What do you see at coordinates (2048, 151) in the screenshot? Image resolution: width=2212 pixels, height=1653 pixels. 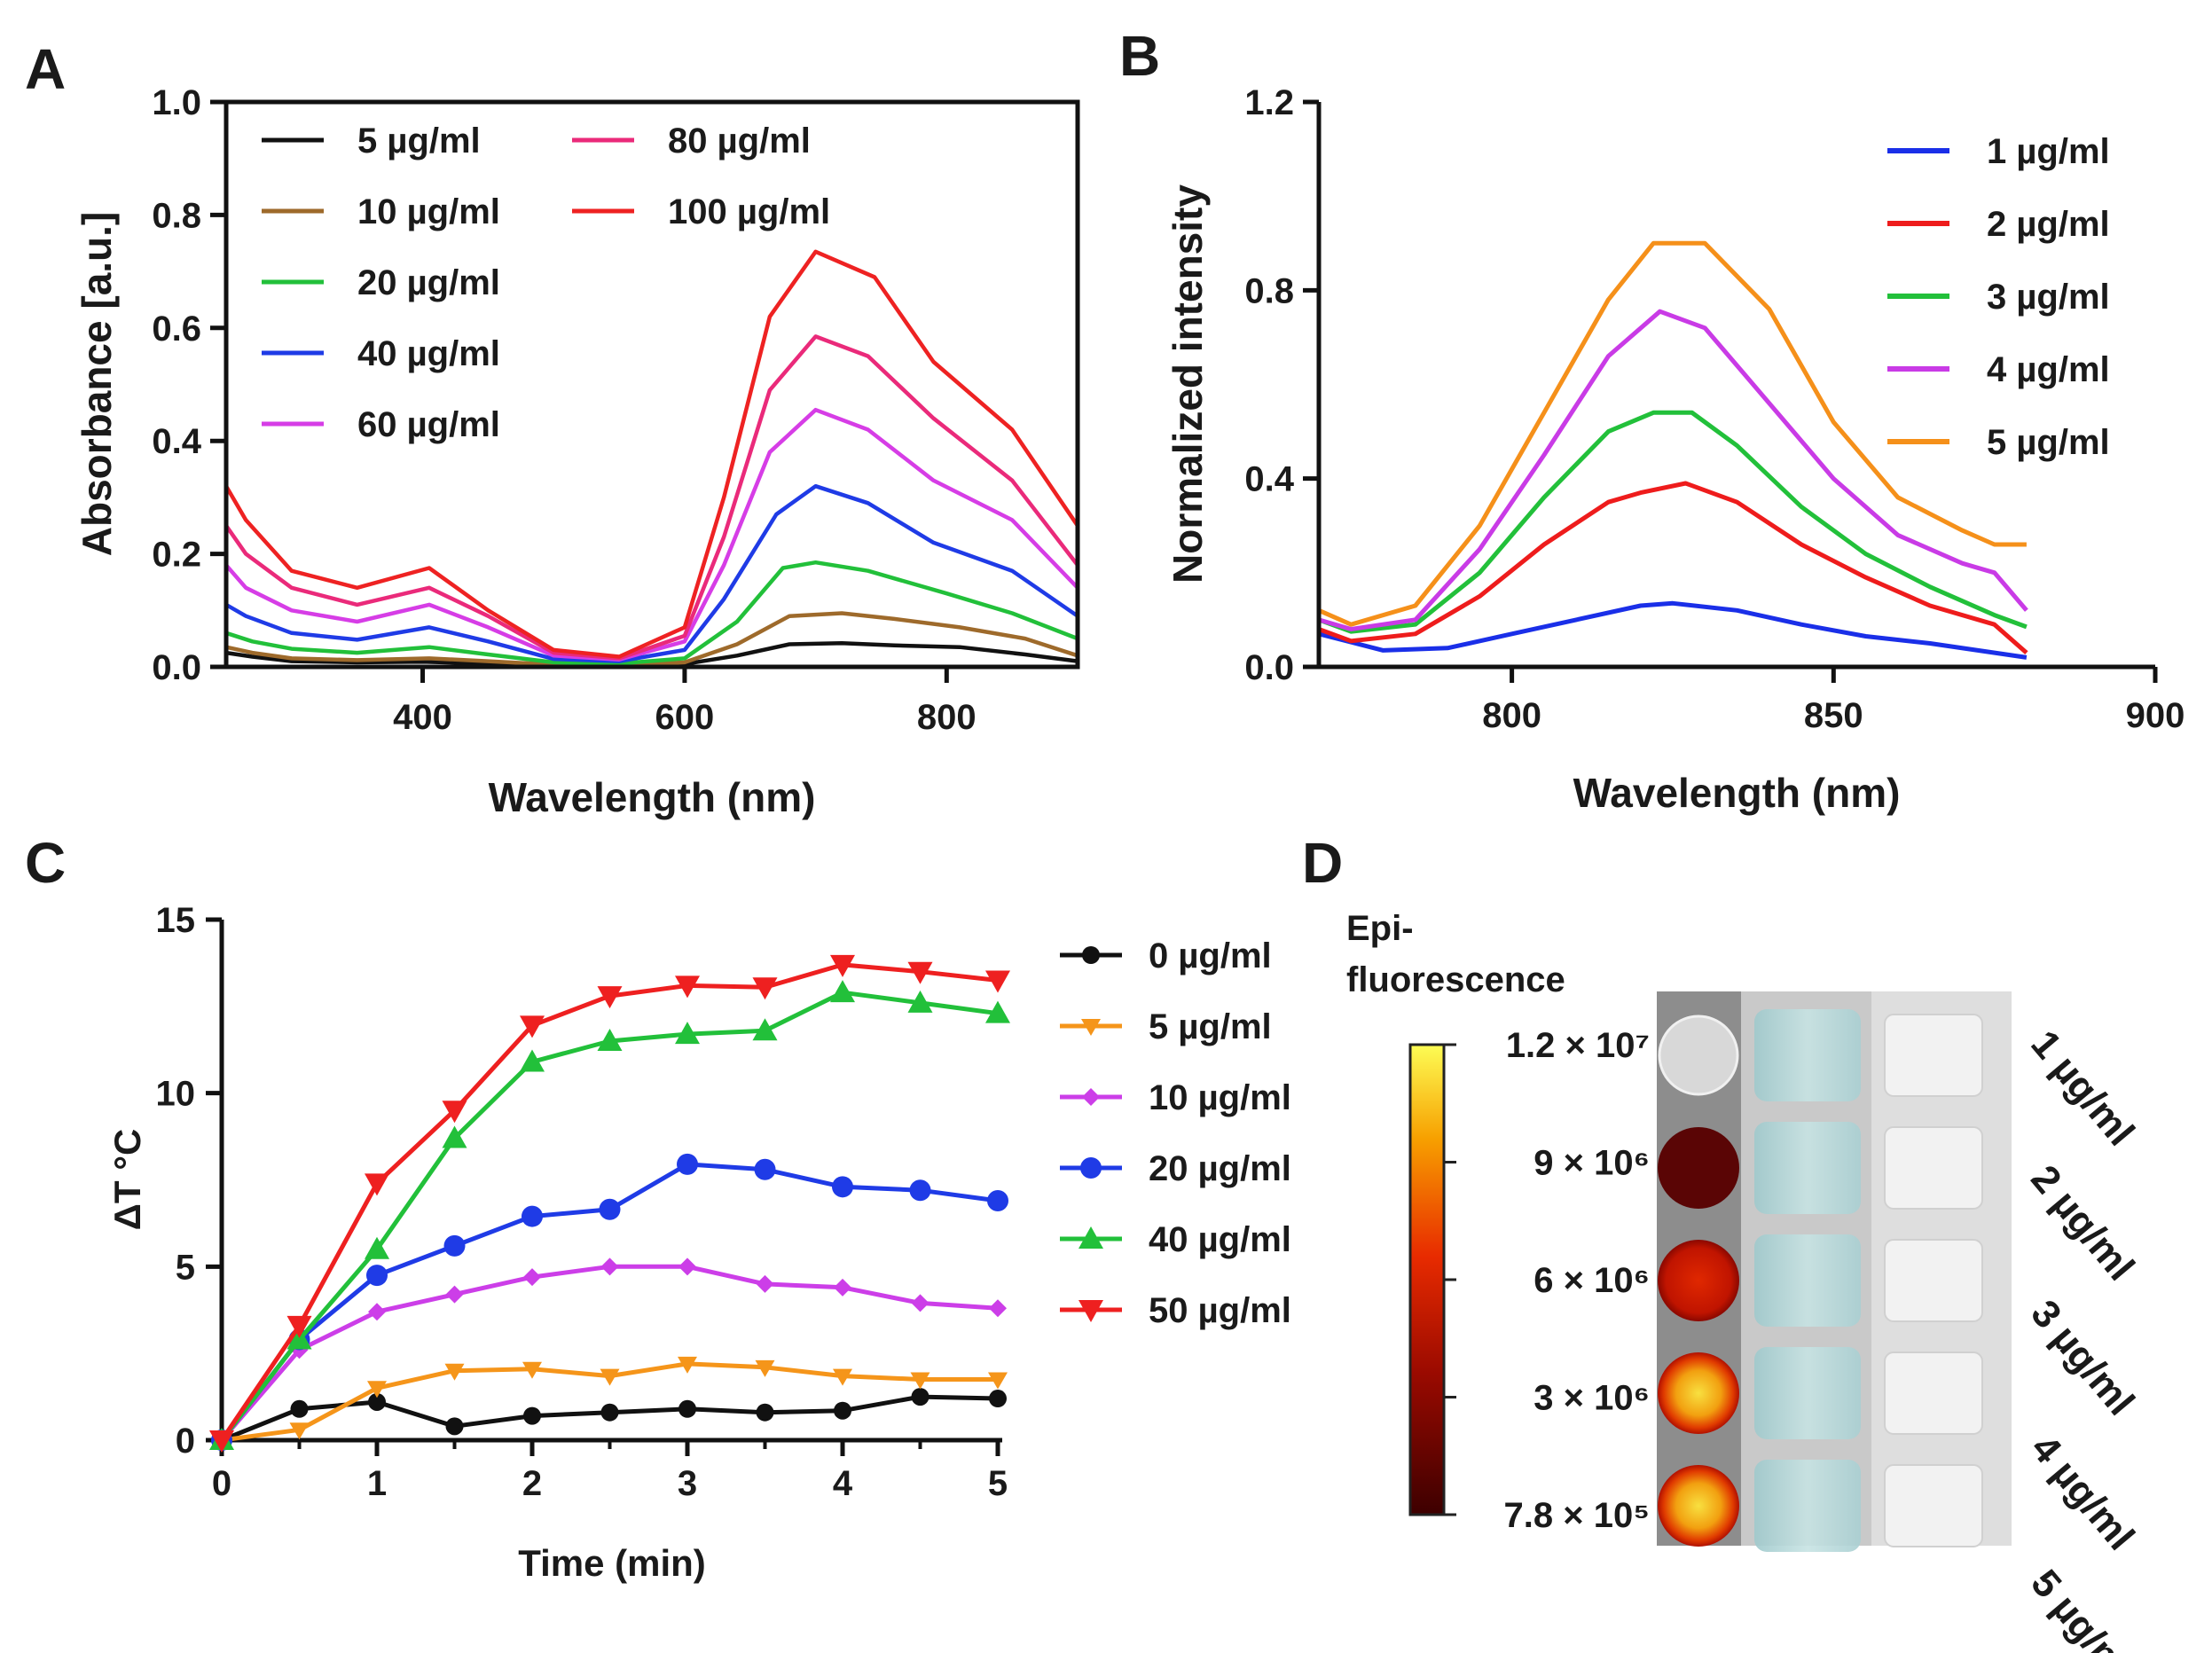 I see `panel-b-legend-label: 1 µg/ml` at bounding box center [2048, 151].